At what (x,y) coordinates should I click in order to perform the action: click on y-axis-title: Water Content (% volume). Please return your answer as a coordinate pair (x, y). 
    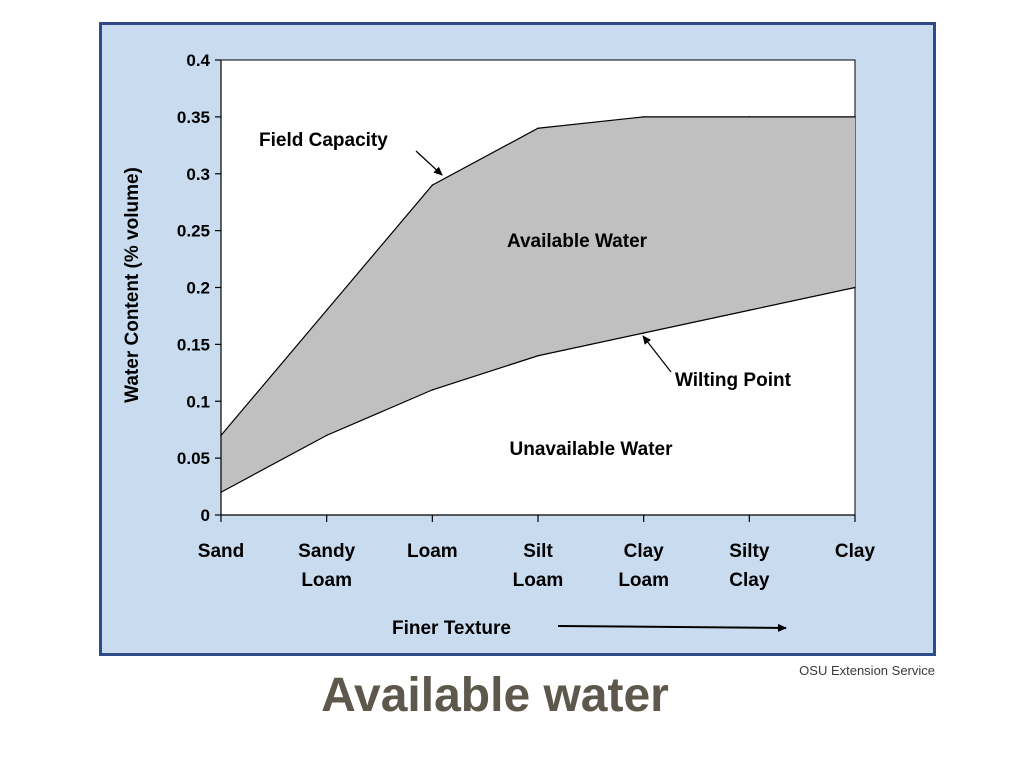
    Looking at the image, I should click on (132, 285).